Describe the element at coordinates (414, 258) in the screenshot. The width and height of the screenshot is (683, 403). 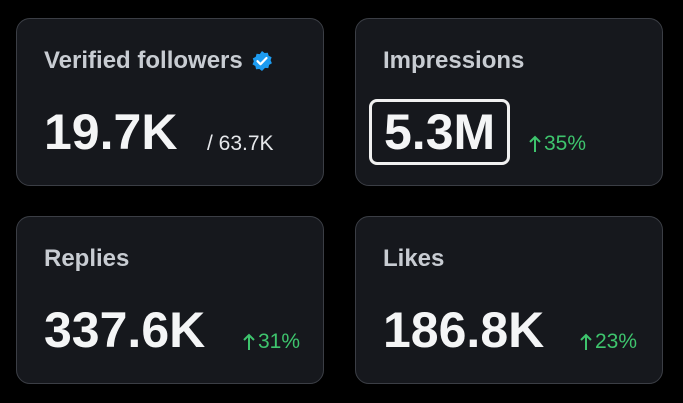
I see `card-label: Likes` at that location.